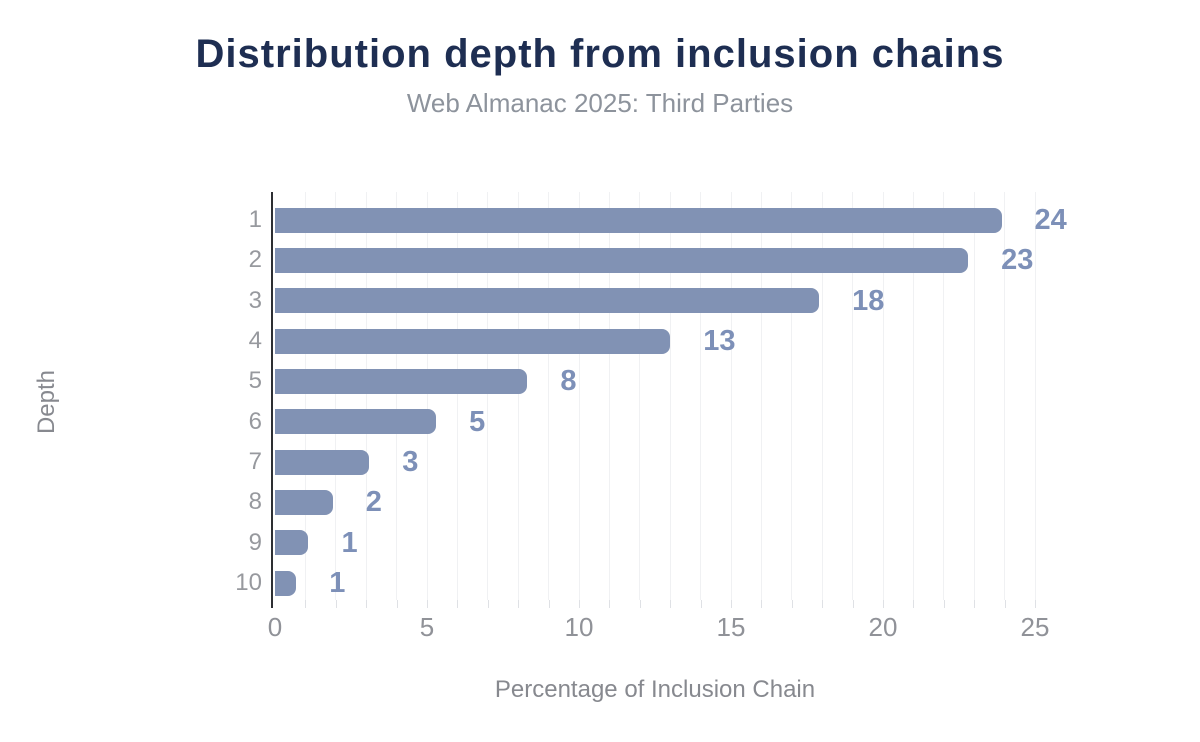 The image size is (1200, 742). Describe the element at coordinates (255, 300) in the screenshot. I see `category-label-depth-3: 3` at that location.